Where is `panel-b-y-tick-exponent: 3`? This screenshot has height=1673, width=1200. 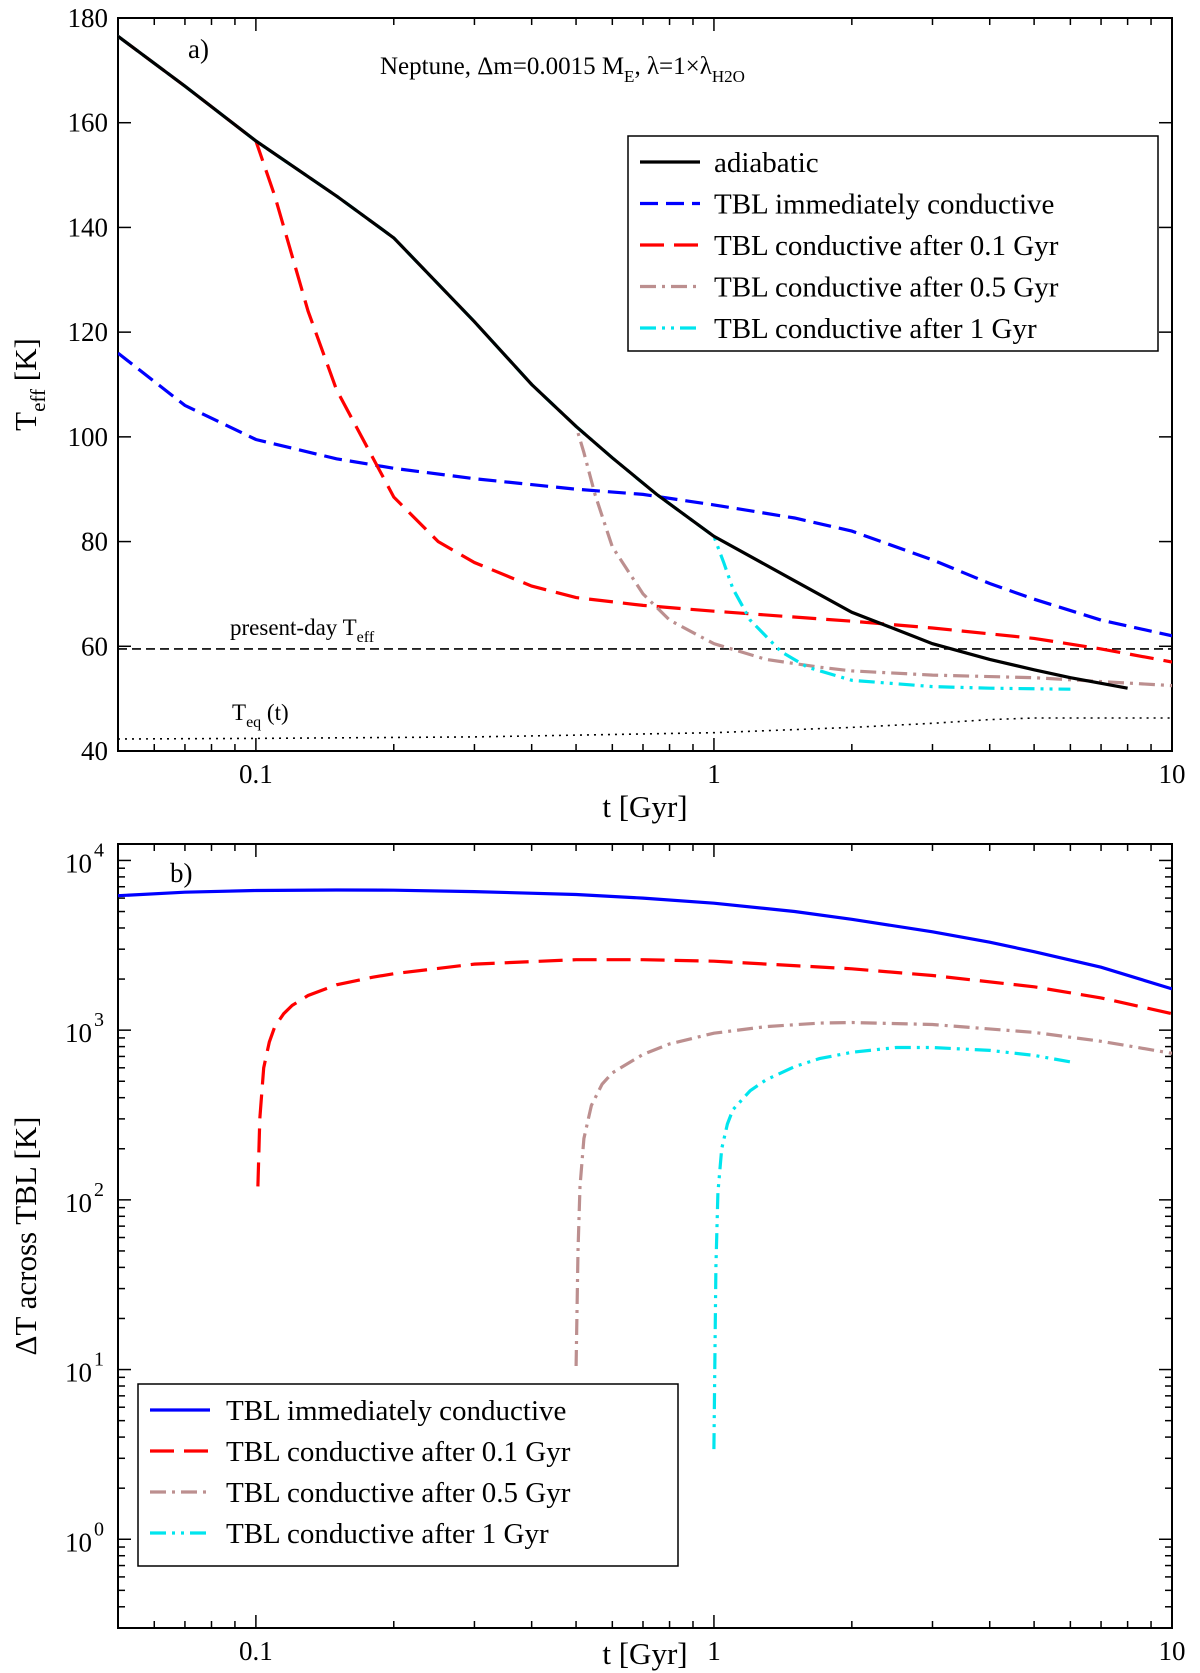
panel-b-y-tick-exponent: 3 is located at coordinates (99, 1020).